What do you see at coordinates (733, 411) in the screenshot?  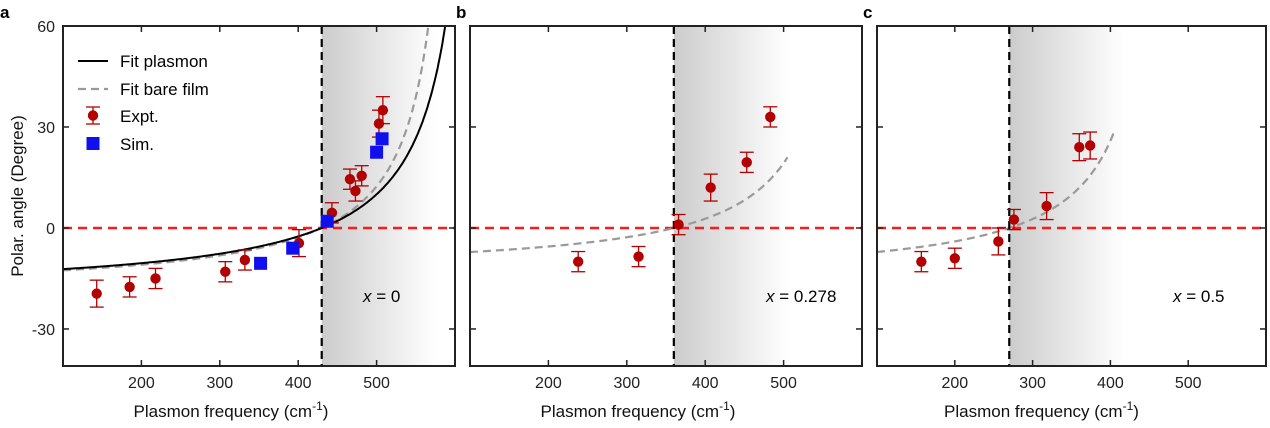 I see `x-axis-label-close: )` at bounding box center [733, 411].